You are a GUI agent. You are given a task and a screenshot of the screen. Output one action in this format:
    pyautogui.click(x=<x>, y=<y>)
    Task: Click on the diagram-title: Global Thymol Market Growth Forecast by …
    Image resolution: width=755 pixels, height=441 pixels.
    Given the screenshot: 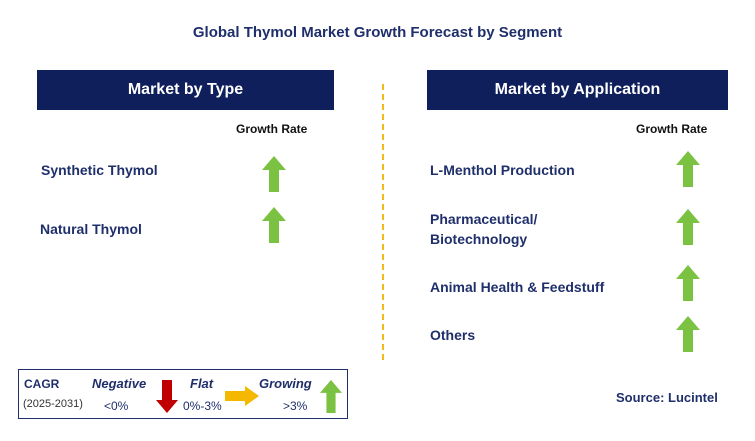 What is the action you would take?
    pyautogui.click(x=377, y=32)
    